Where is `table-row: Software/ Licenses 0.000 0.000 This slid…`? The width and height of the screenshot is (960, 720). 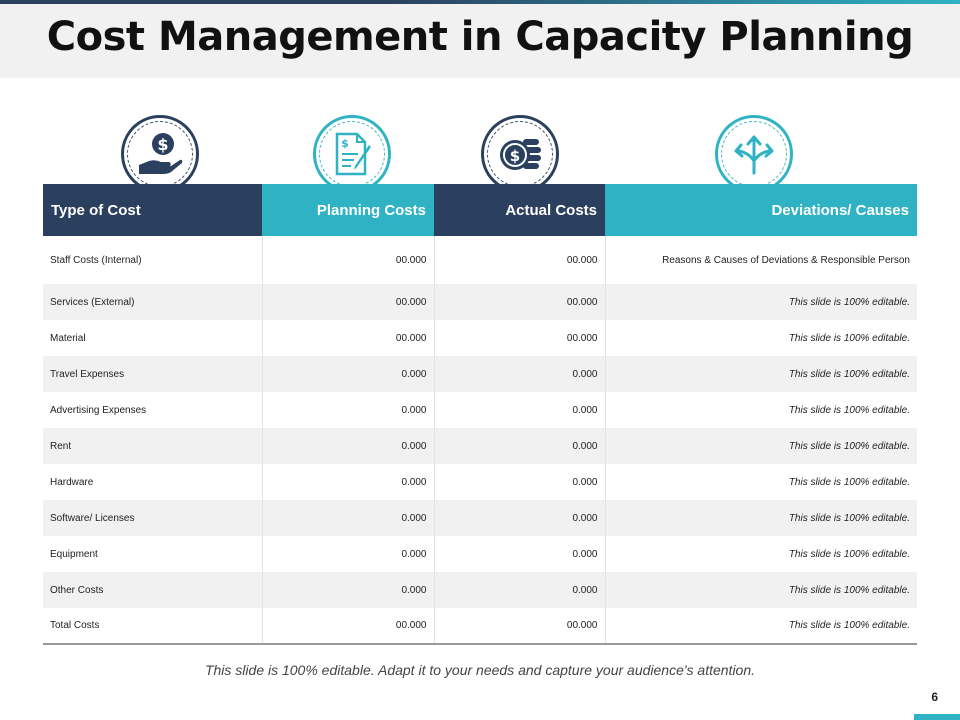
table-row: Software/ Licenses 0.000 0.000 This slid… is located at coordinates (480, 518).